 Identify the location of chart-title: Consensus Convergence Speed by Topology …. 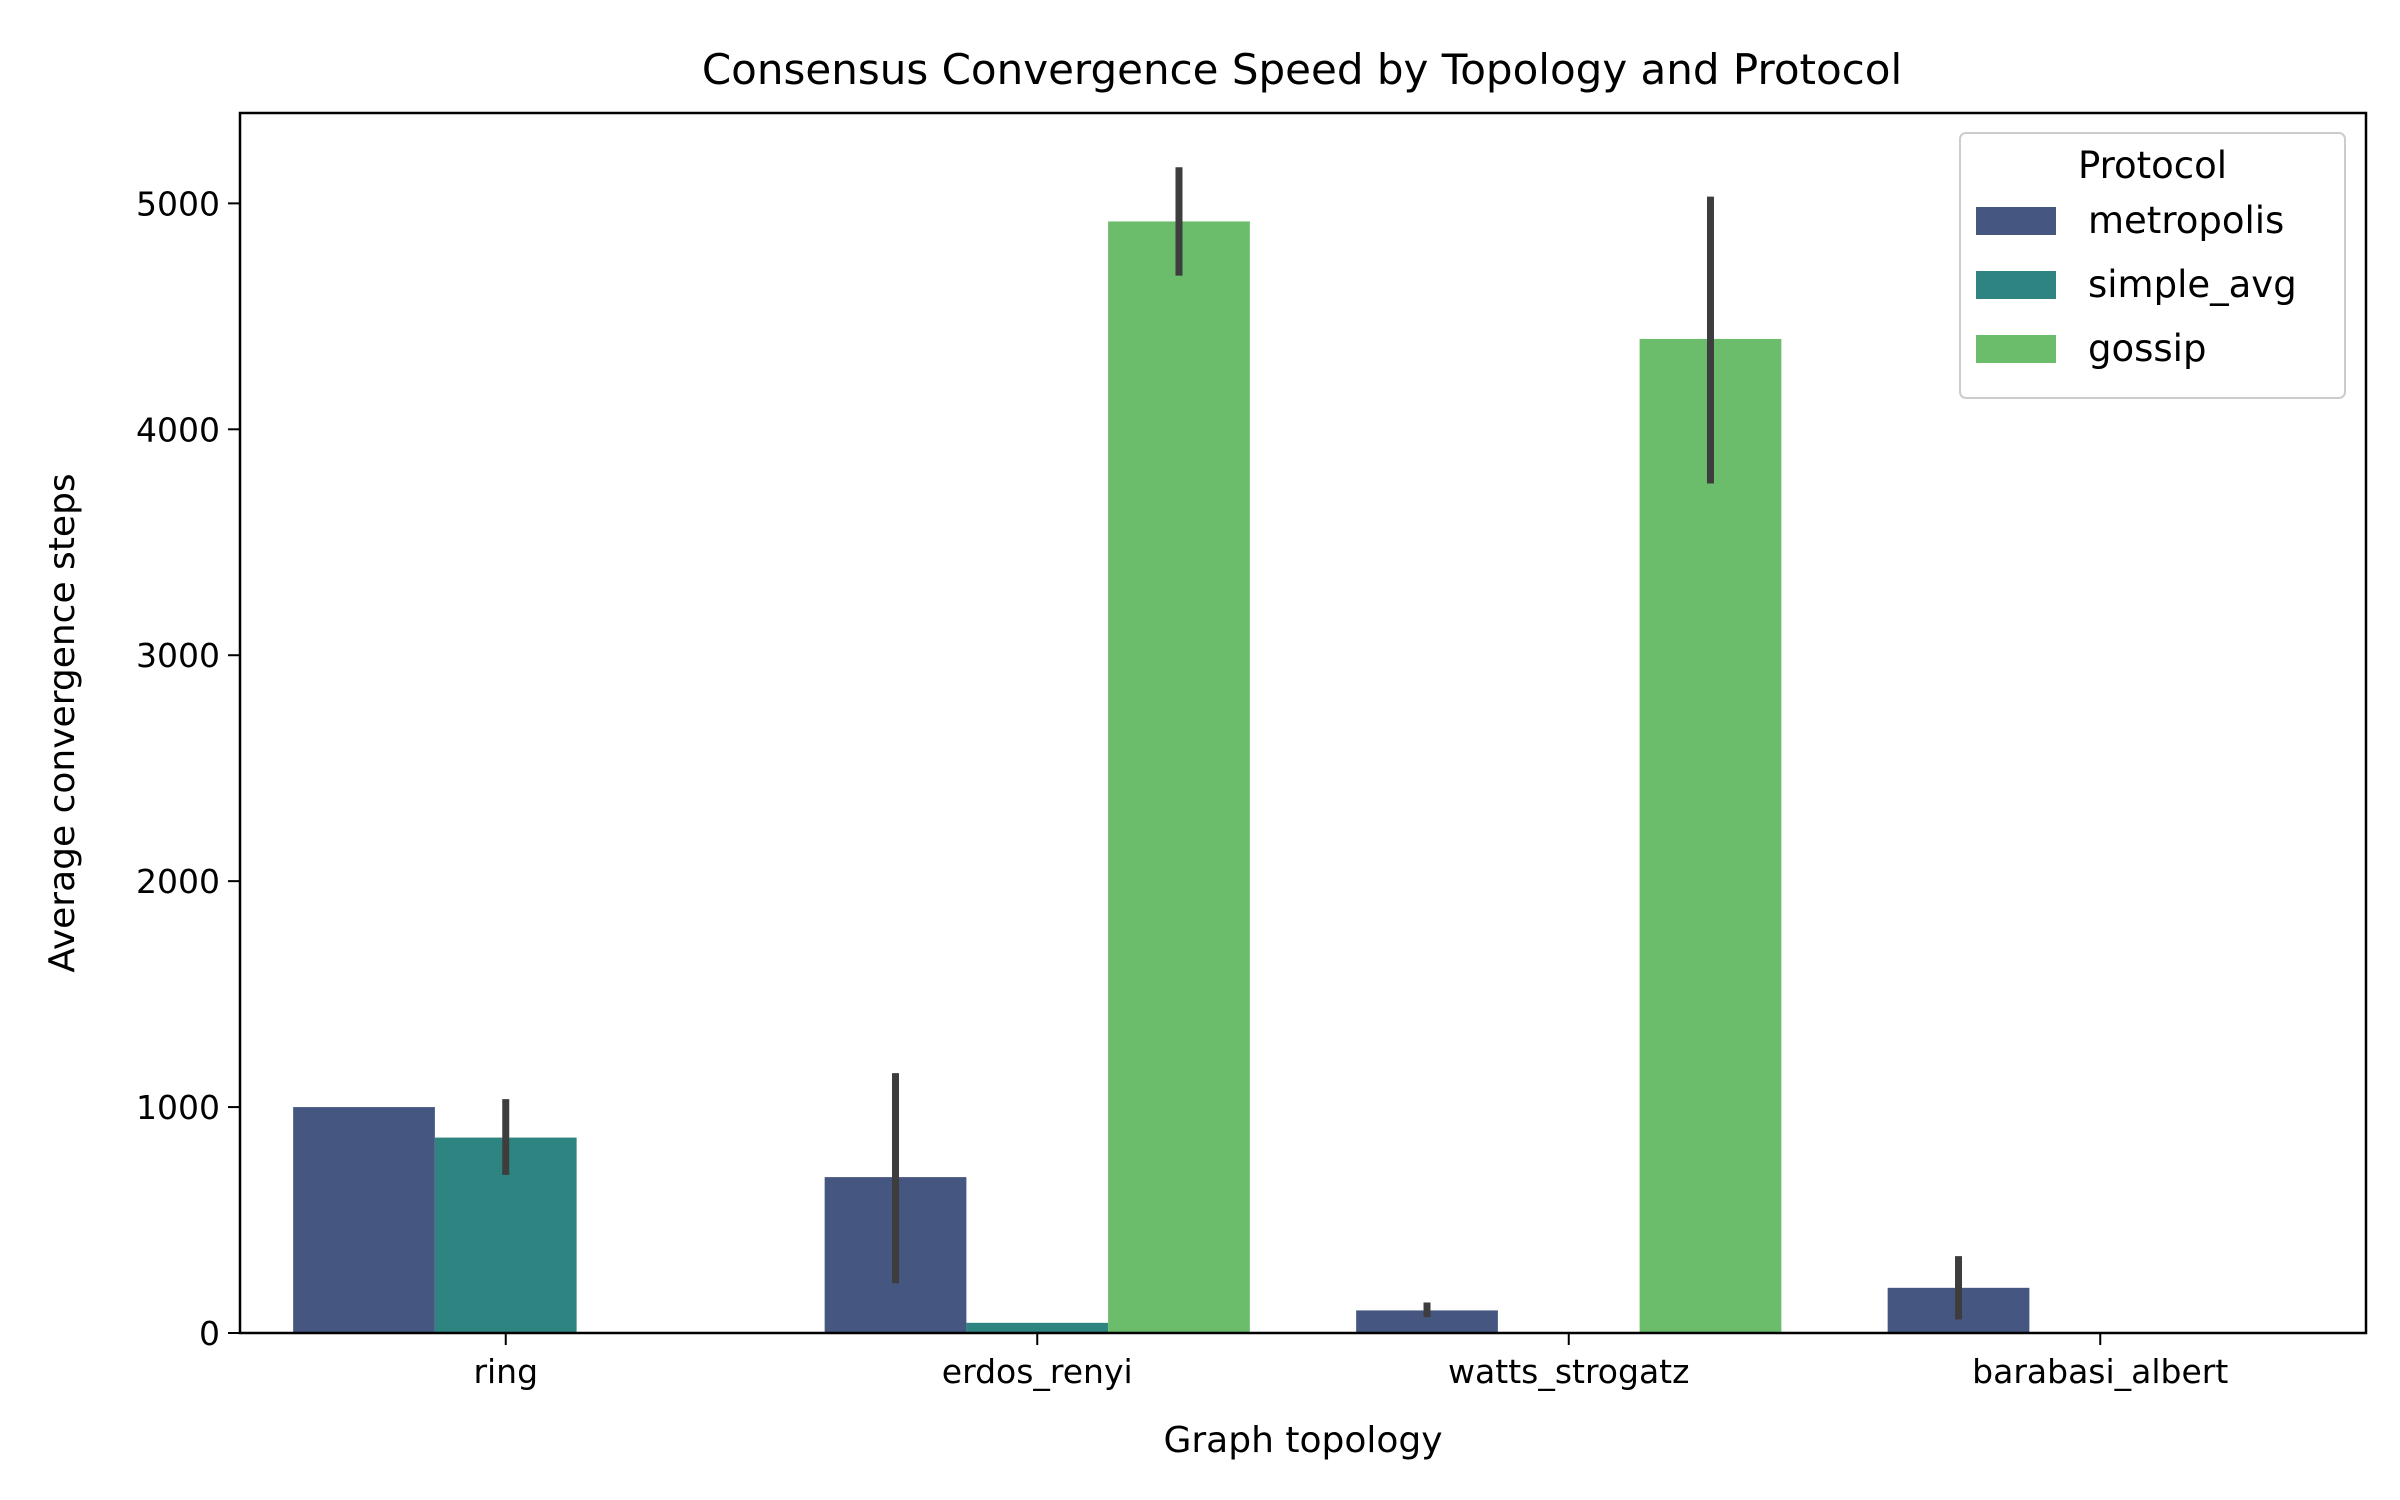
(1302, 69).